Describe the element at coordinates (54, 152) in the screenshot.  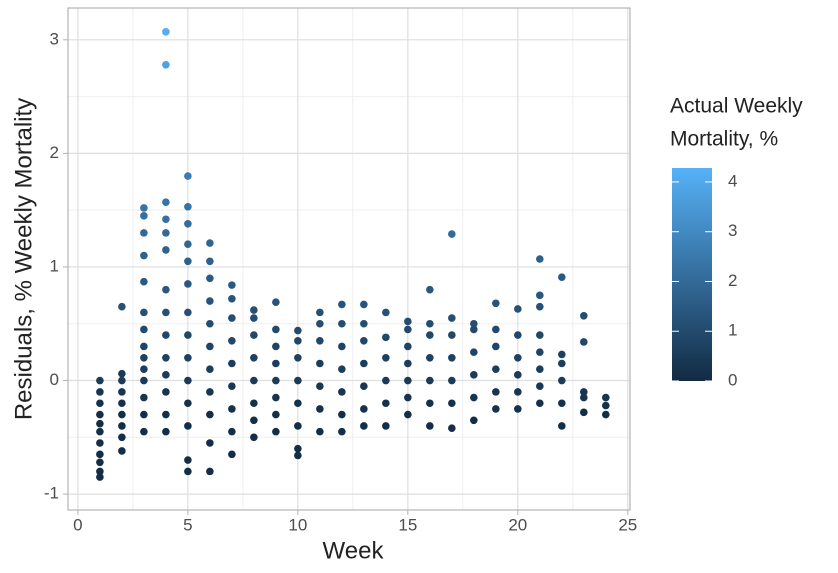
I see `y-tick-label: 2` at that location.